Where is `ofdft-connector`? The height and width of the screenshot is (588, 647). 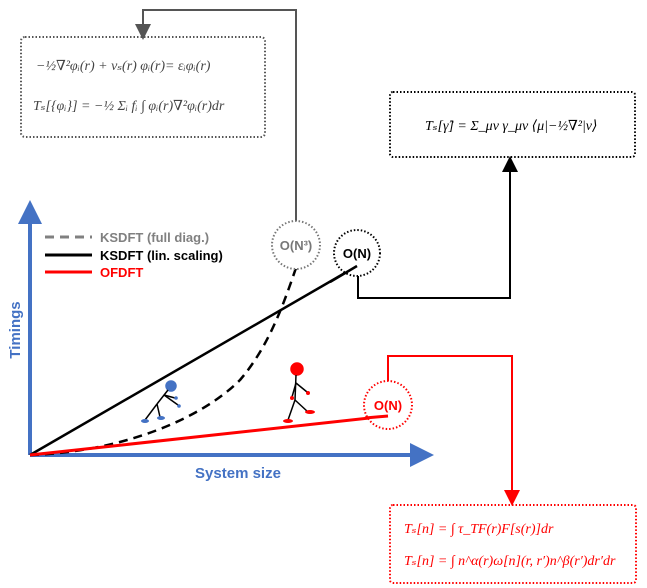 ofdft-connector is located at coordinates (453, 430).